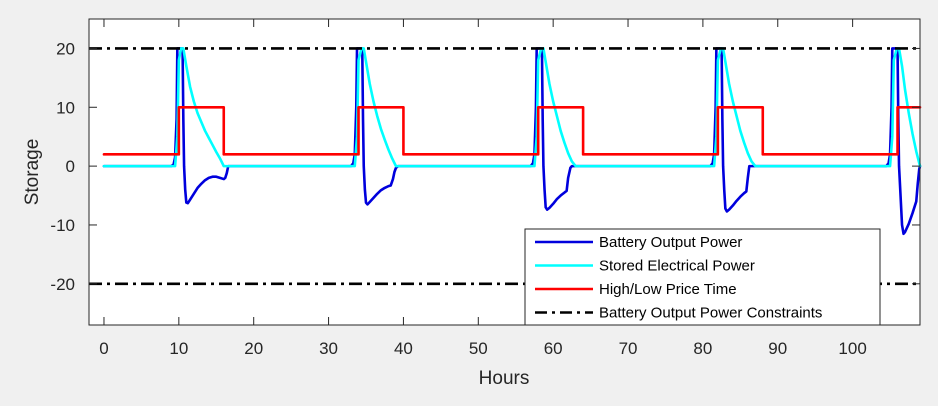 This screenshot has width=938, height=406. Describe the element at coordinates (512, 130) in the screenshot. I see `series-line-high-low-price-time` at that location.